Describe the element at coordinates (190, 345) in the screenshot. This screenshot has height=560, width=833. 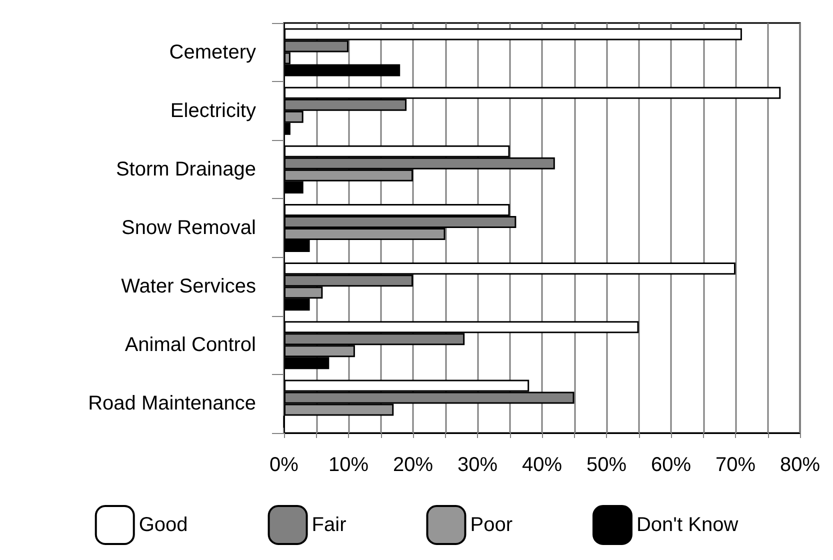
I see `y-tick-label: Animal Control` at that location.